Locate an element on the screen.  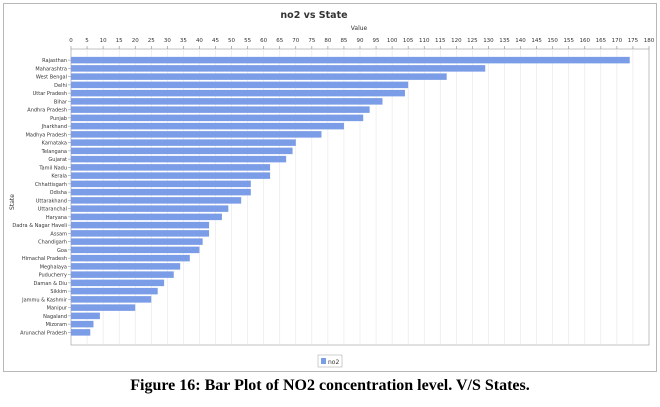
x-tick-label: 105 is located at coordinates (408, 41).